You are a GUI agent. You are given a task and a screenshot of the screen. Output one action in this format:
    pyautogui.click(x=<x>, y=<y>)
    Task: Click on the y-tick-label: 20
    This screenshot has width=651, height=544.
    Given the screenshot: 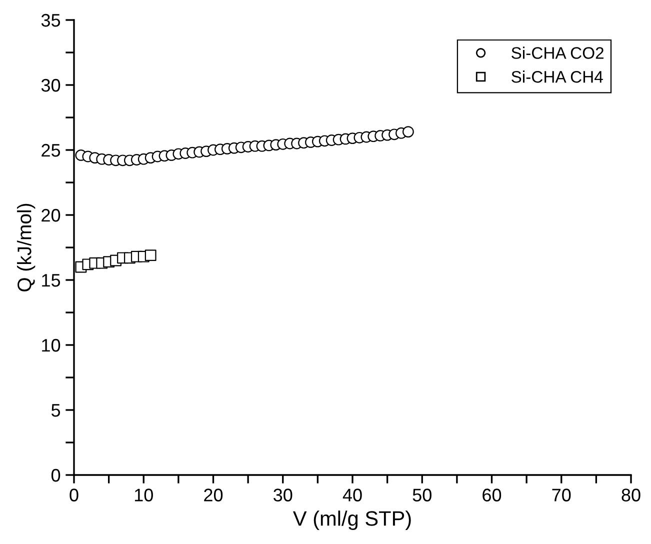 What is the action you would take?
    pyautogui.click(x=51, y=215)
    